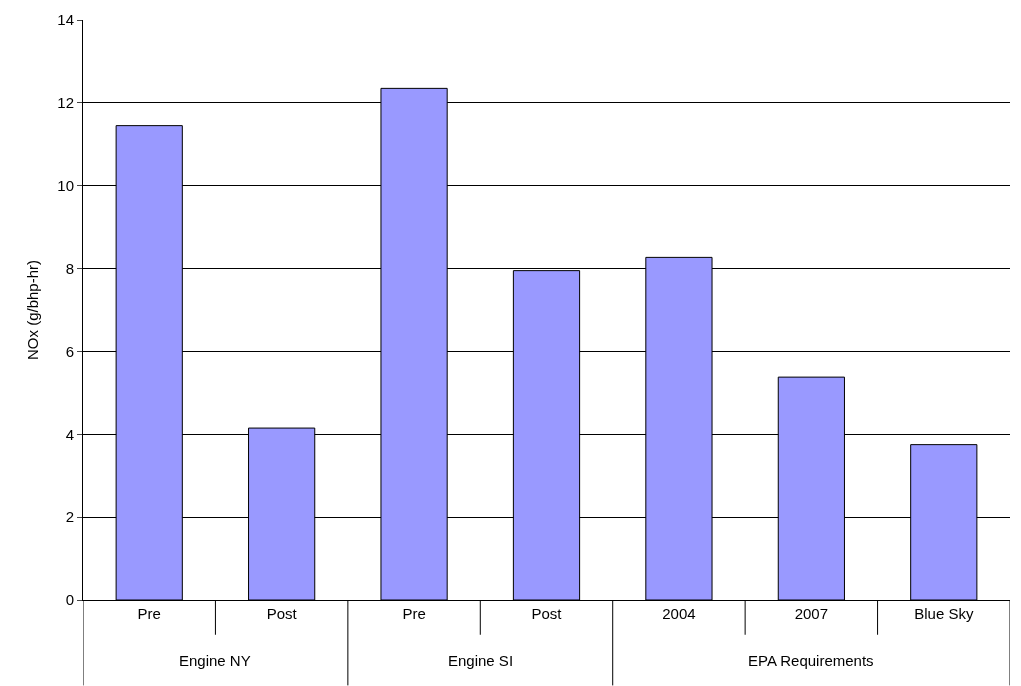 Image resolution: width=1021 pixels, height=686 pixels. Describe the element at coordinates (69, 600) in the screenshot. I see `y-tick-label: 0` at that location.